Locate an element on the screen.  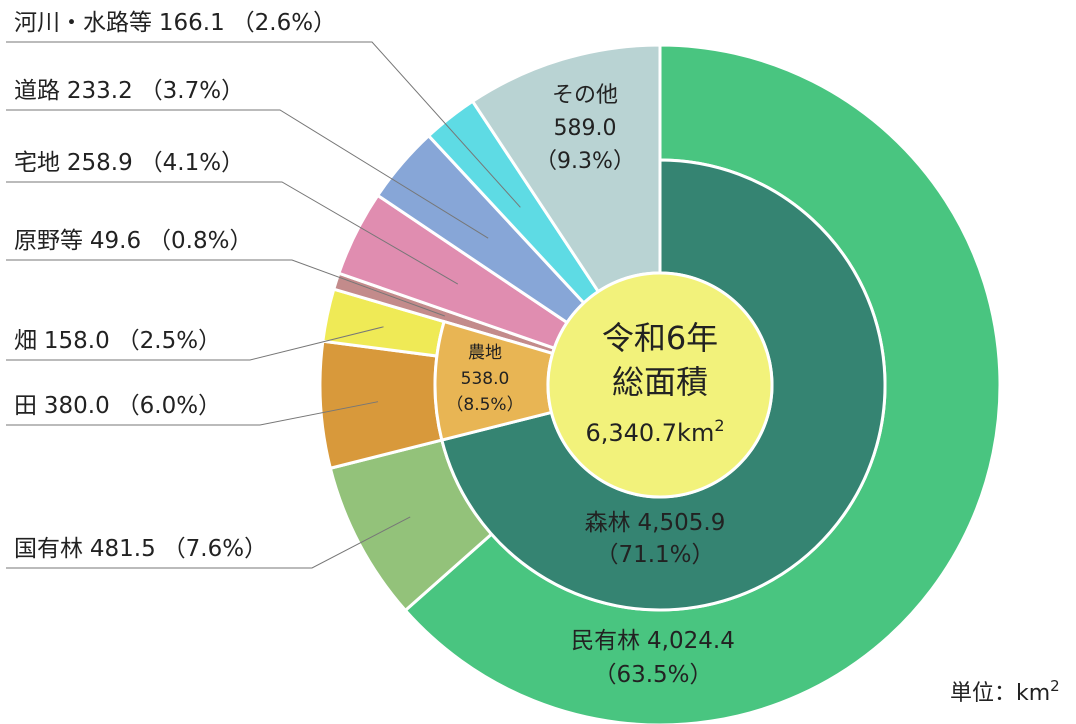
label-part: （7.6%） is located at coordinates (215, 549).